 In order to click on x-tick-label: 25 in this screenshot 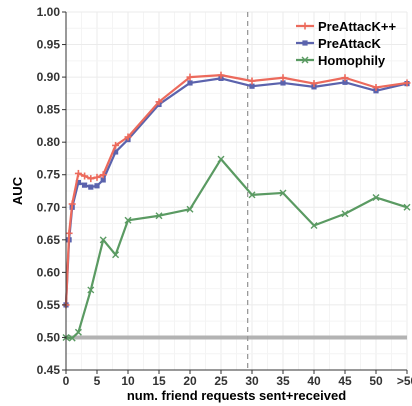, I will do `click(221, 381)`.